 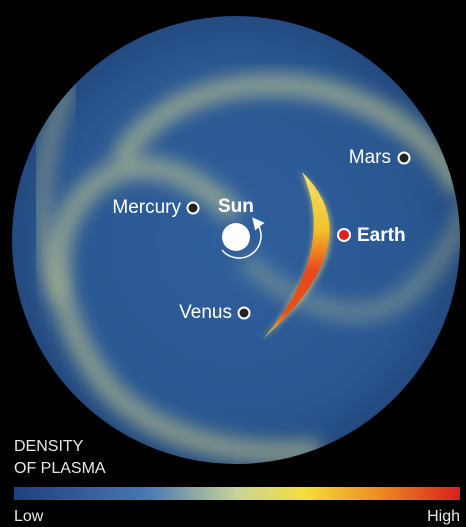 What do you see at coordinates (443, 516) in the screenshot?
I see `legend-high: High` at bounding box center [443, 516].